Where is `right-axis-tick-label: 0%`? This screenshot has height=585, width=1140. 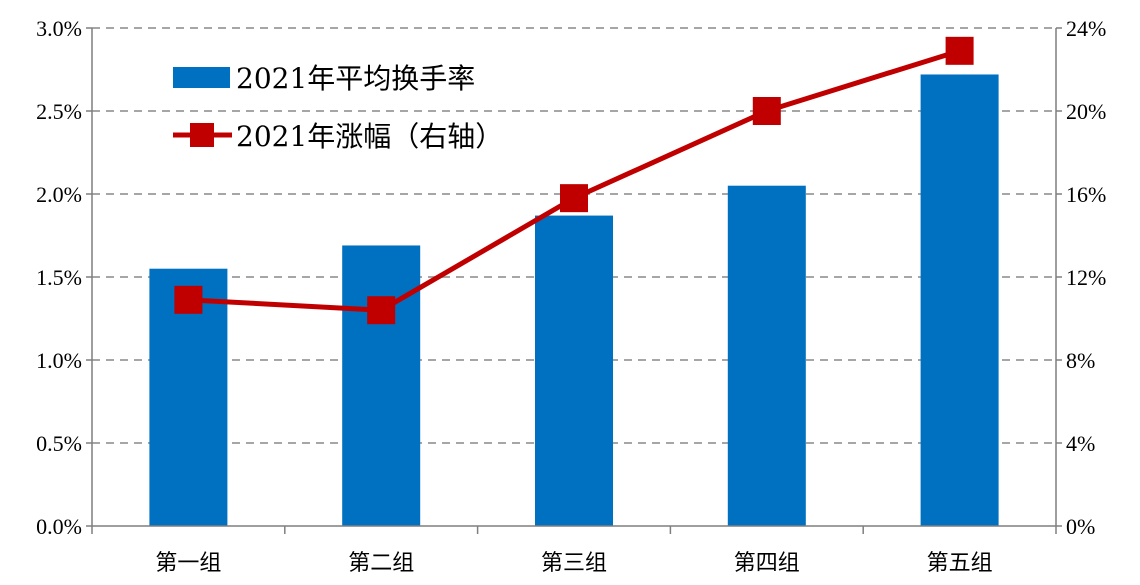
right-axis-tick-label: 0% is located at coordinates (1080, 526).